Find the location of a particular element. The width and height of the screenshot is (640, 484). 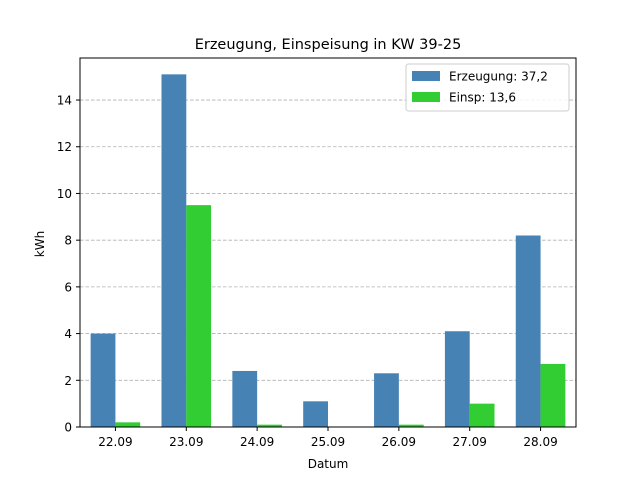

y-tick-label: 8 is located at coordinates (68, 241).